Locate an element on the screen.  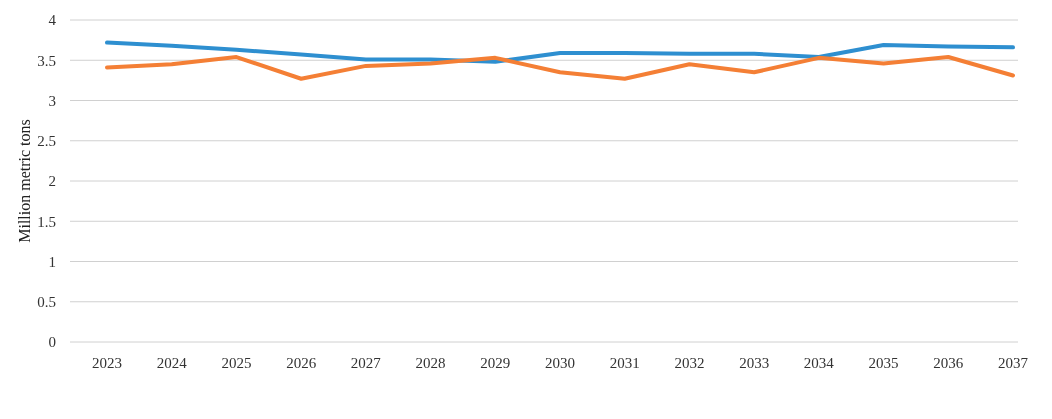
y-tick-label: 4 is located at coordinates (52, 20).